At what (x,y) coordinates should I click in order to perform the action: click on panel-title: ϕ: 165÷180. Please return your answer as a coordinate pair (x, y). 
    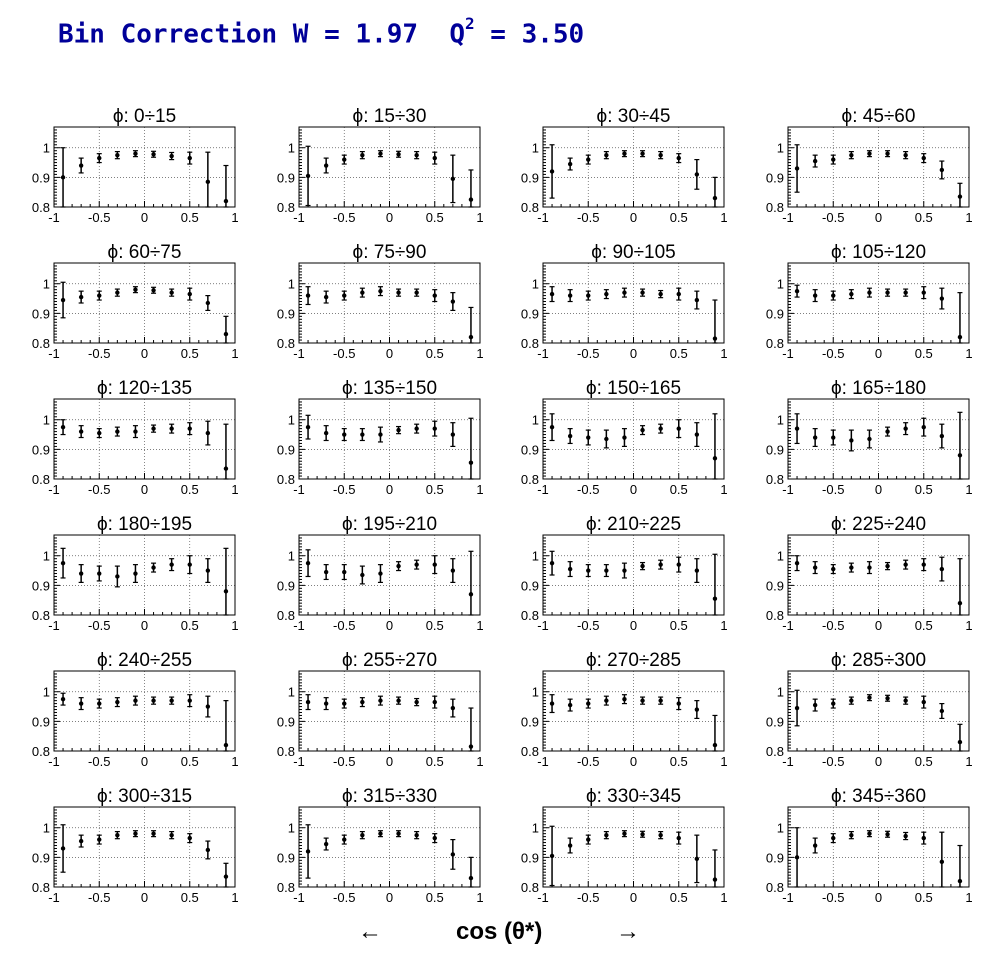
    Looking at the image, I should click on (878, 388).